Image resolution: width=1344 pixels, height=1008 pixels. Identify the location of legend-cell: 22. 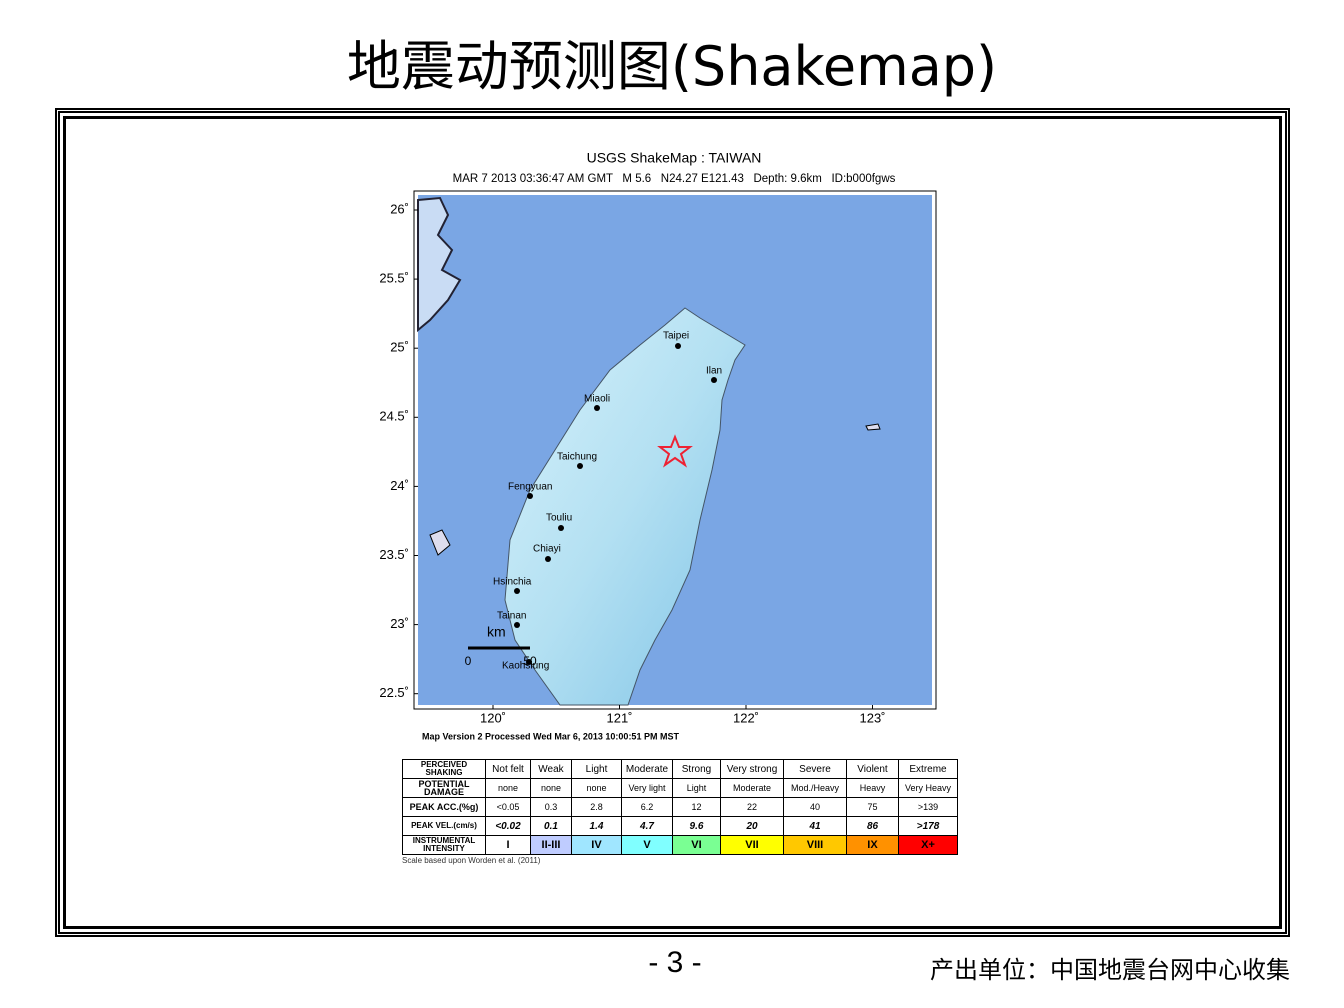
(752, 807).